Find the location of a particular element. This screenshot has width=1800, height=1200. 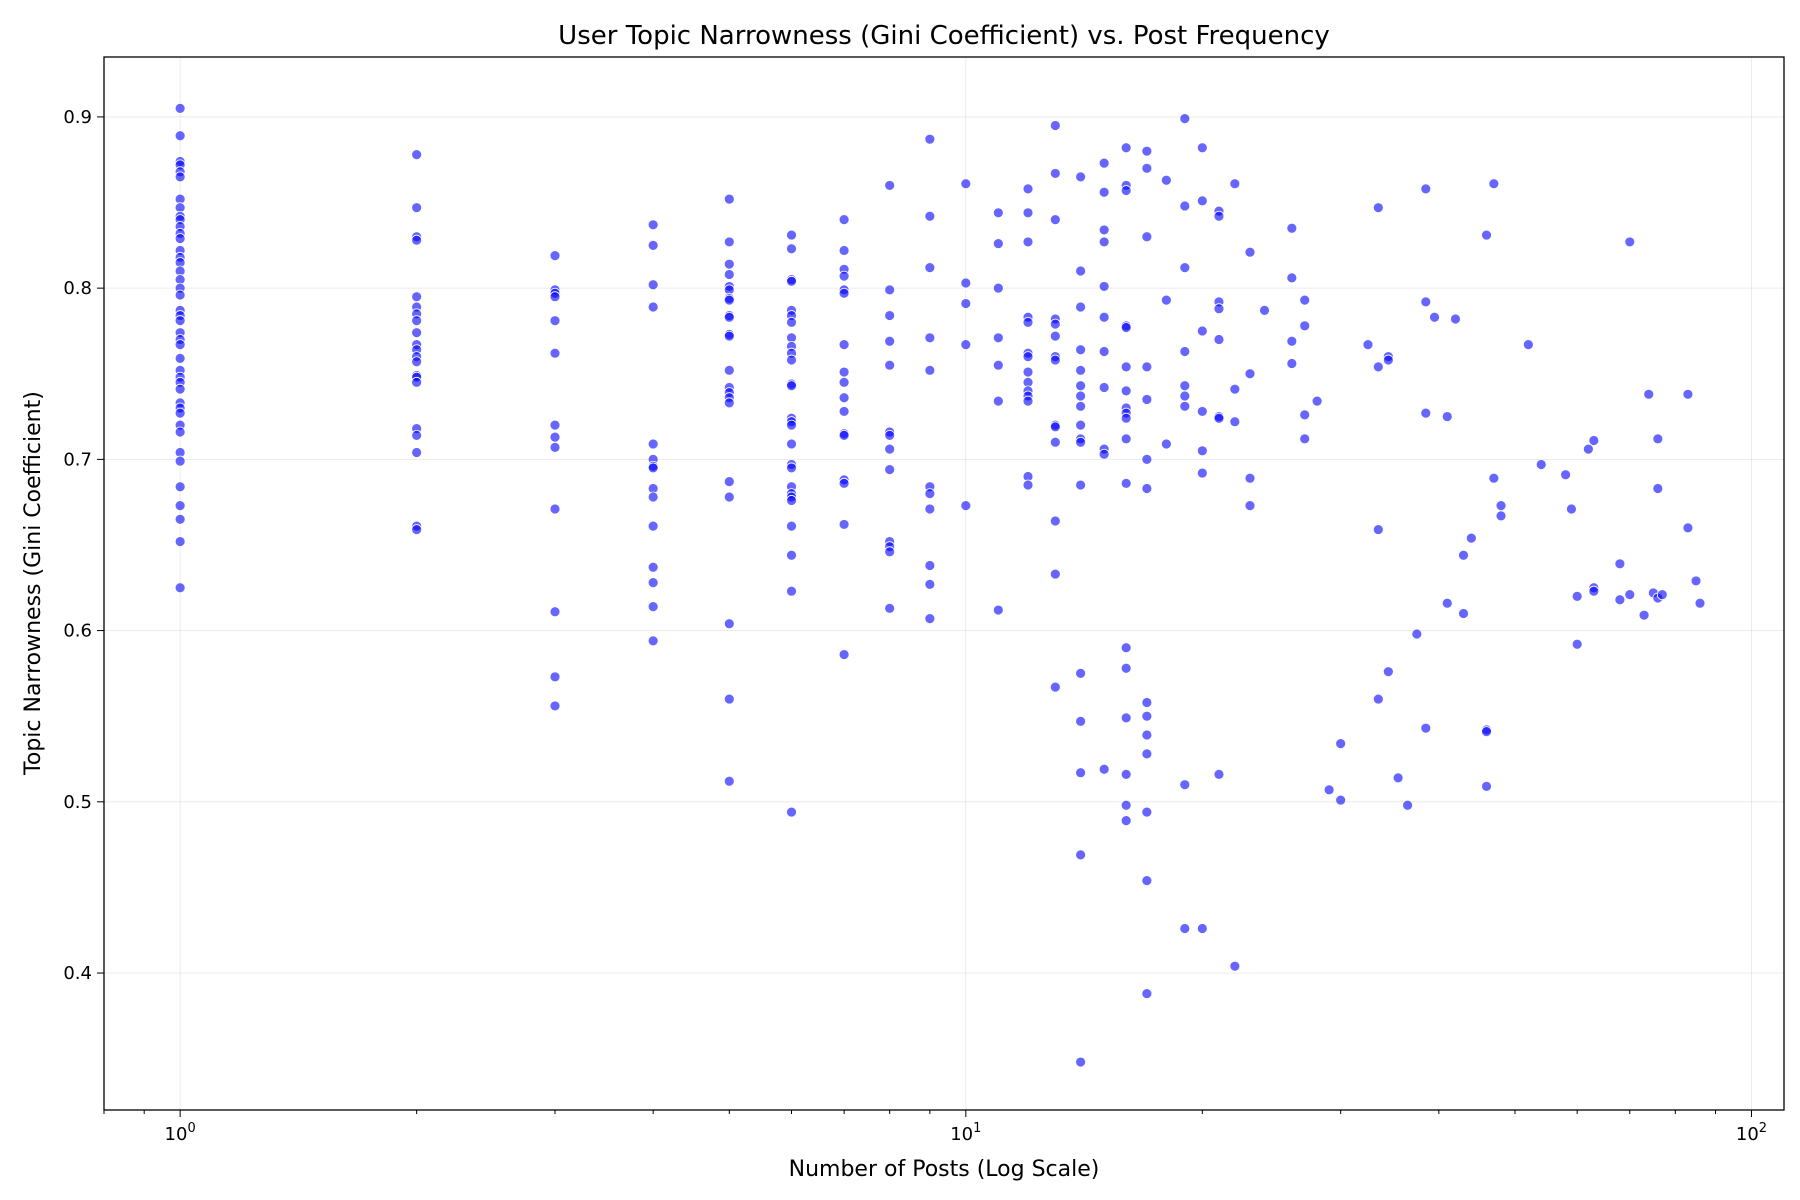

y-tick-label: 0.5 is located at coordinates (77, 802).